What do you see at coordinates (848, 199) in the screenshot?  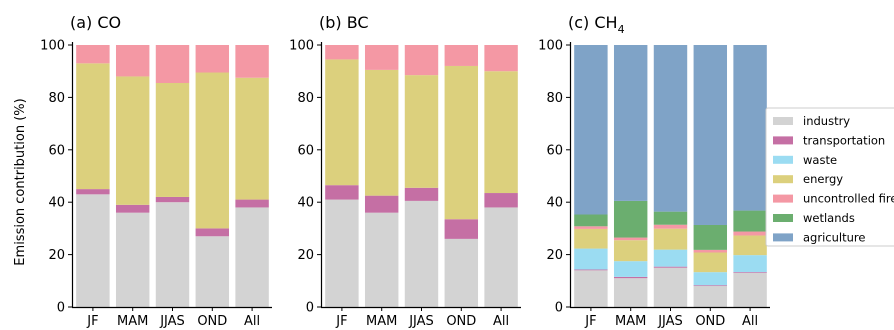 I see `legend-label-uncontrolled-fire: uncontrolled fire` at bounding box center [848, 199].